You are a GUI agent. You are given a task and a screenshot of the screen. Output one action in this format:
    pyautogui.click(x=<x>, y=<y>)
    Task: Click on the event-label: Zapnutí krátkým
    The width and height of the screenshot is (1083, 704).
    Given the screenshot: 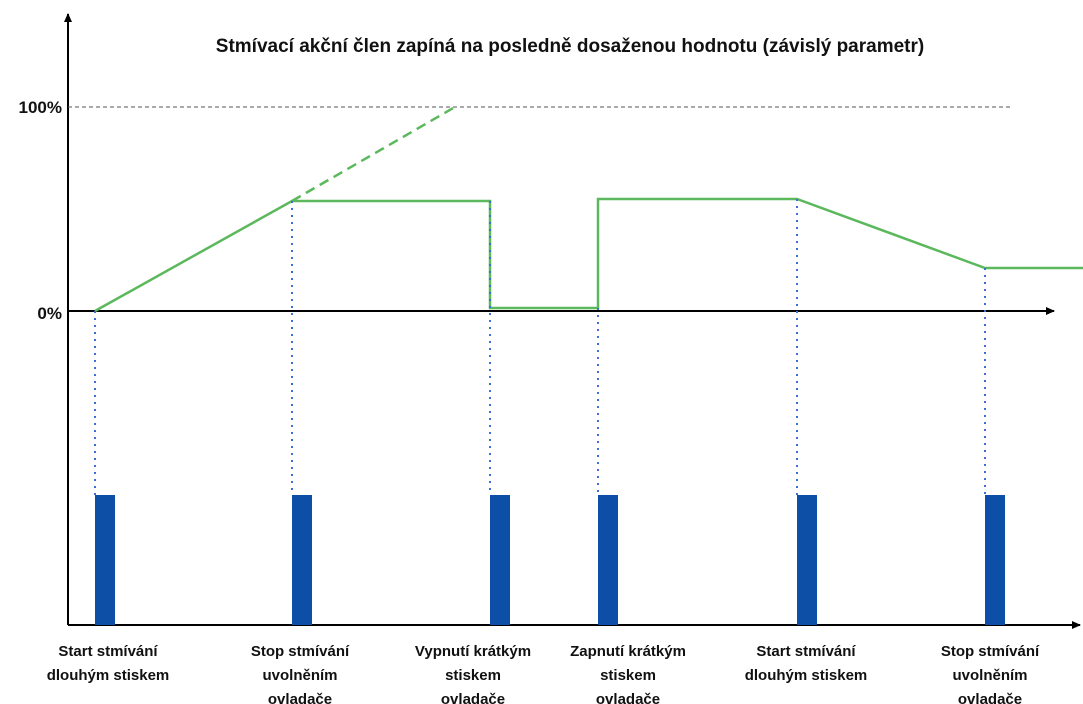 What is the action you would take?
    pyautogui.click(x=628, y=651)
    